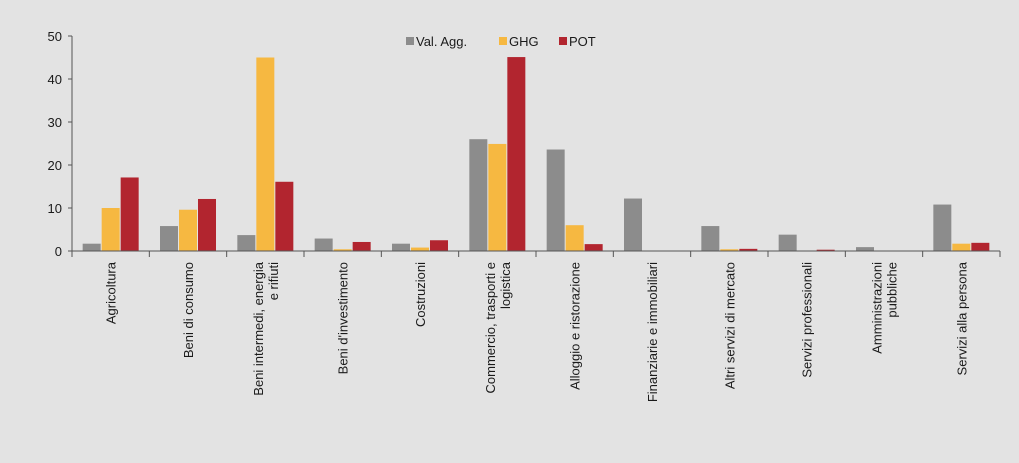 Image resolution: width=1019 pixels, height=463 pixels. I want to click on bar-ghg-commercio-trasporti-e-logistica, so click(497, 197).